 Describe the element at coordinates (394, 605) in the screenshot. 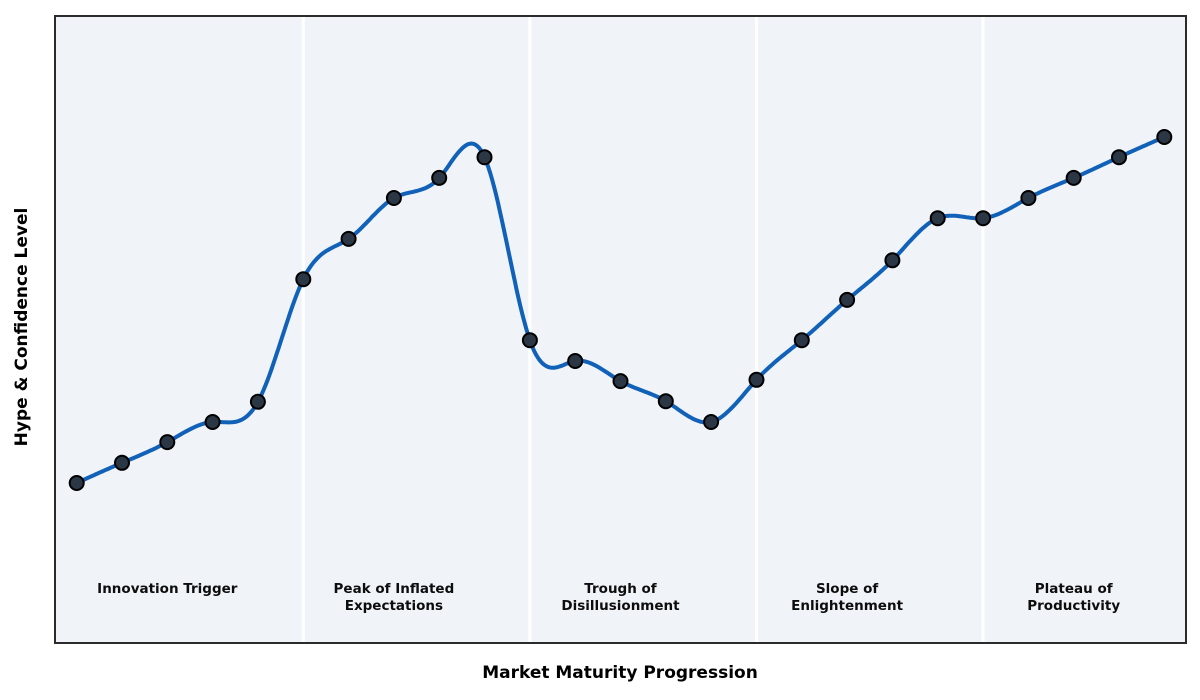

I see `phase-label-line: Expectations` at that location.